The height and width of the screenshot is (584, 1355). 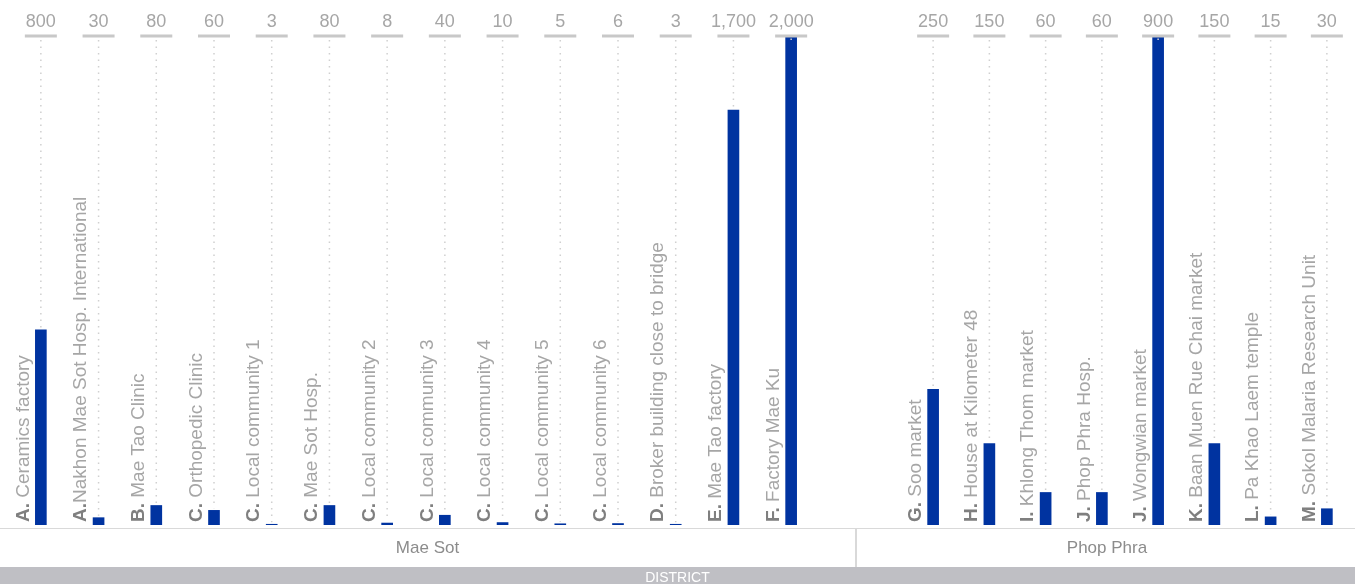 I want to click on data-label: 2,000, so click(x=791, y=21).